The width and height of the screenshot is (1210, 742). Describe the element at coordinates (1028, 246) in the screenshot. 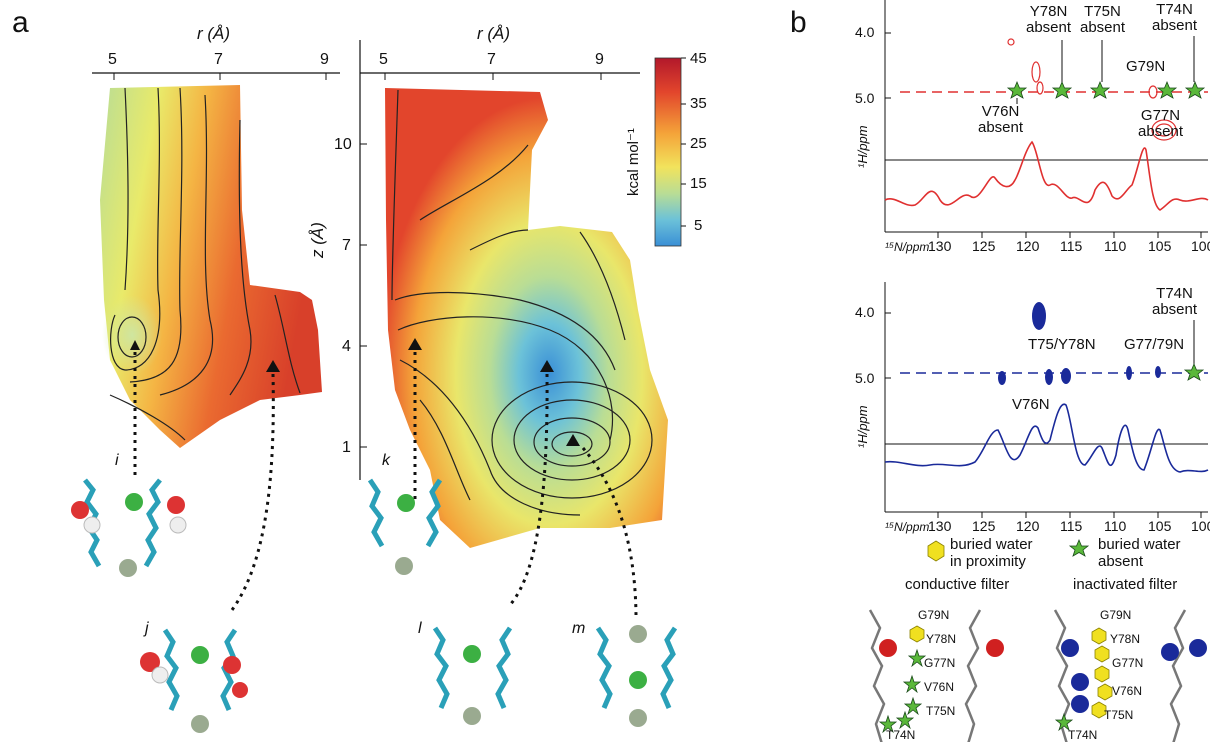

I see `nmr-top-xtick-120: 120` at that location.